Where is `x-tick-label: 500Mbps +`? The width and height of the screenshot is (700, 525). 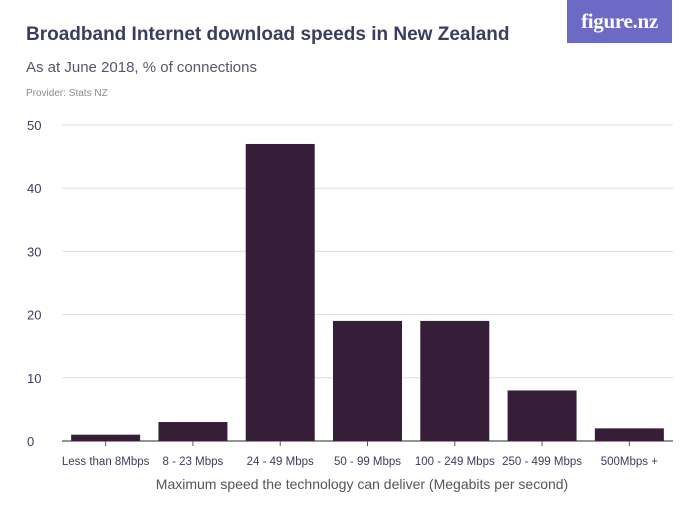 x-tick-label: 500Mbps + is located at coordinates (630, 462).